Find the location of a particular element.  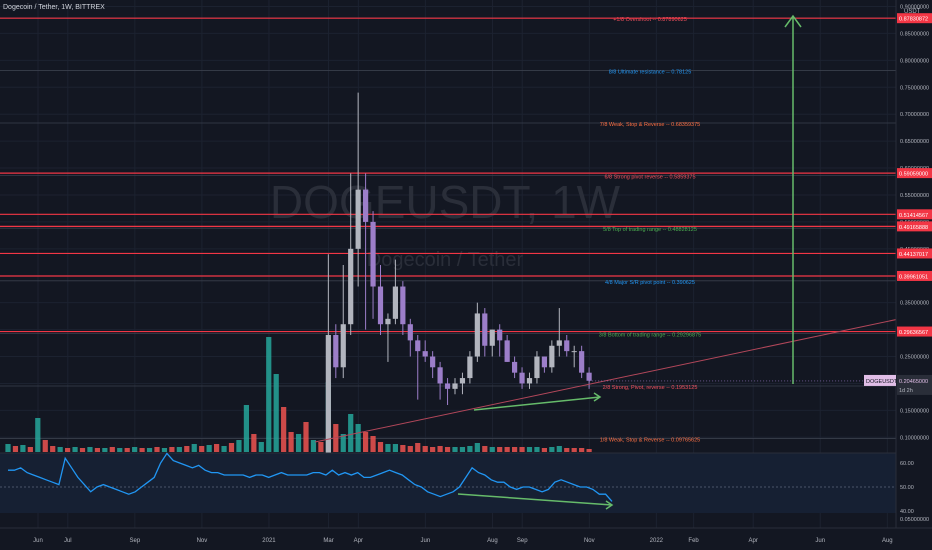

murrey-level-label: 4/8 Major S/R pivot point -- 0.390625 is located at coordinates (650, 283).